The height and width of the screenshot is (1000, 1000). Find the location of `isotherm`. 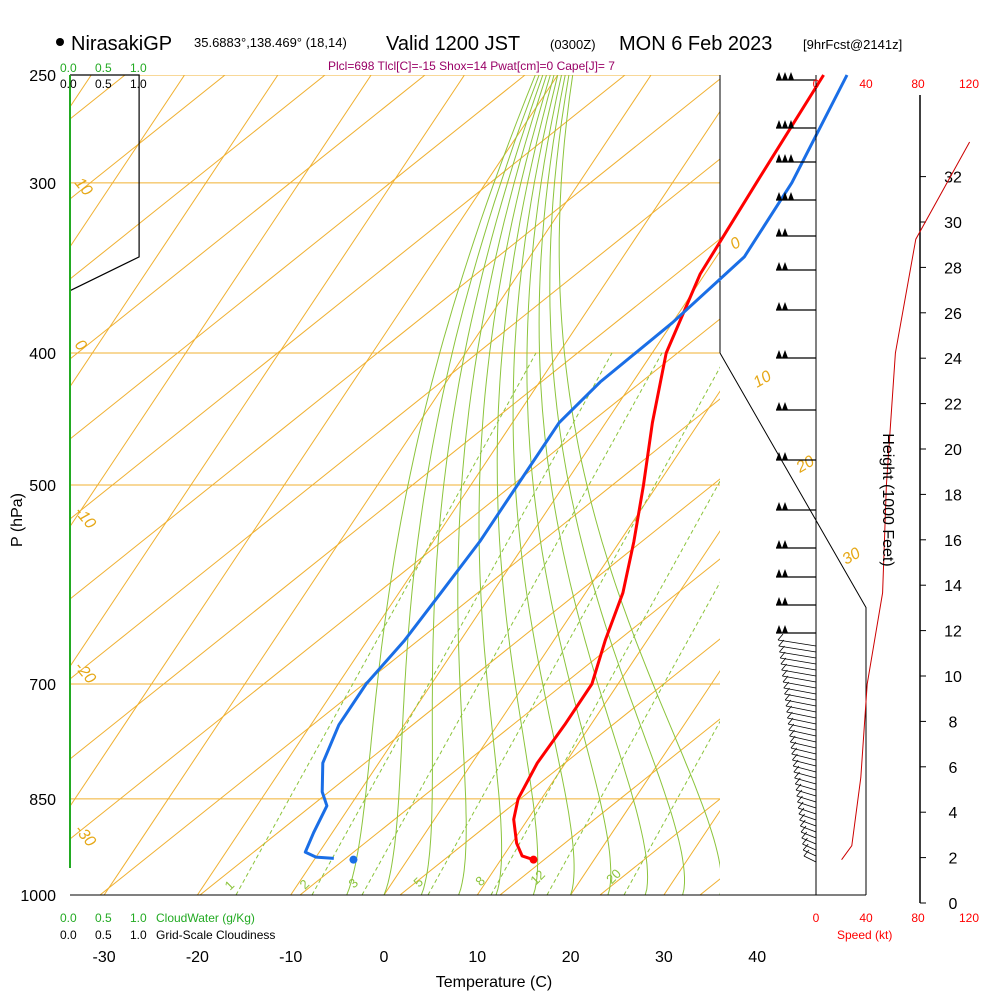

isotherm is located at coordinates (598, 712).